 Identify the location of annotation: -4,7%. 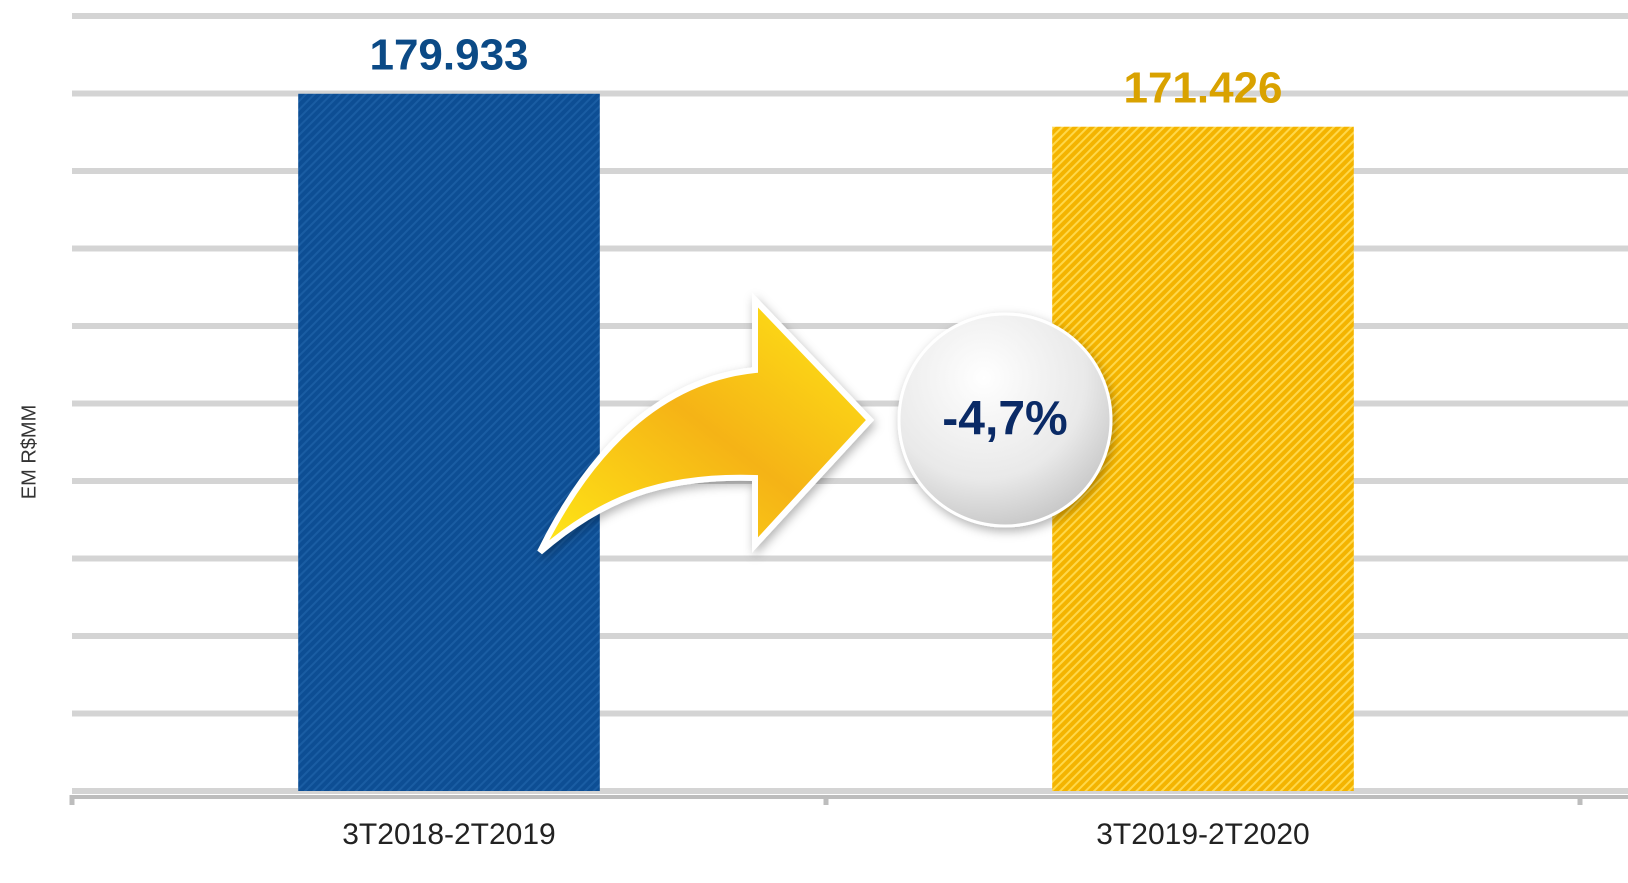
(1004, 419).